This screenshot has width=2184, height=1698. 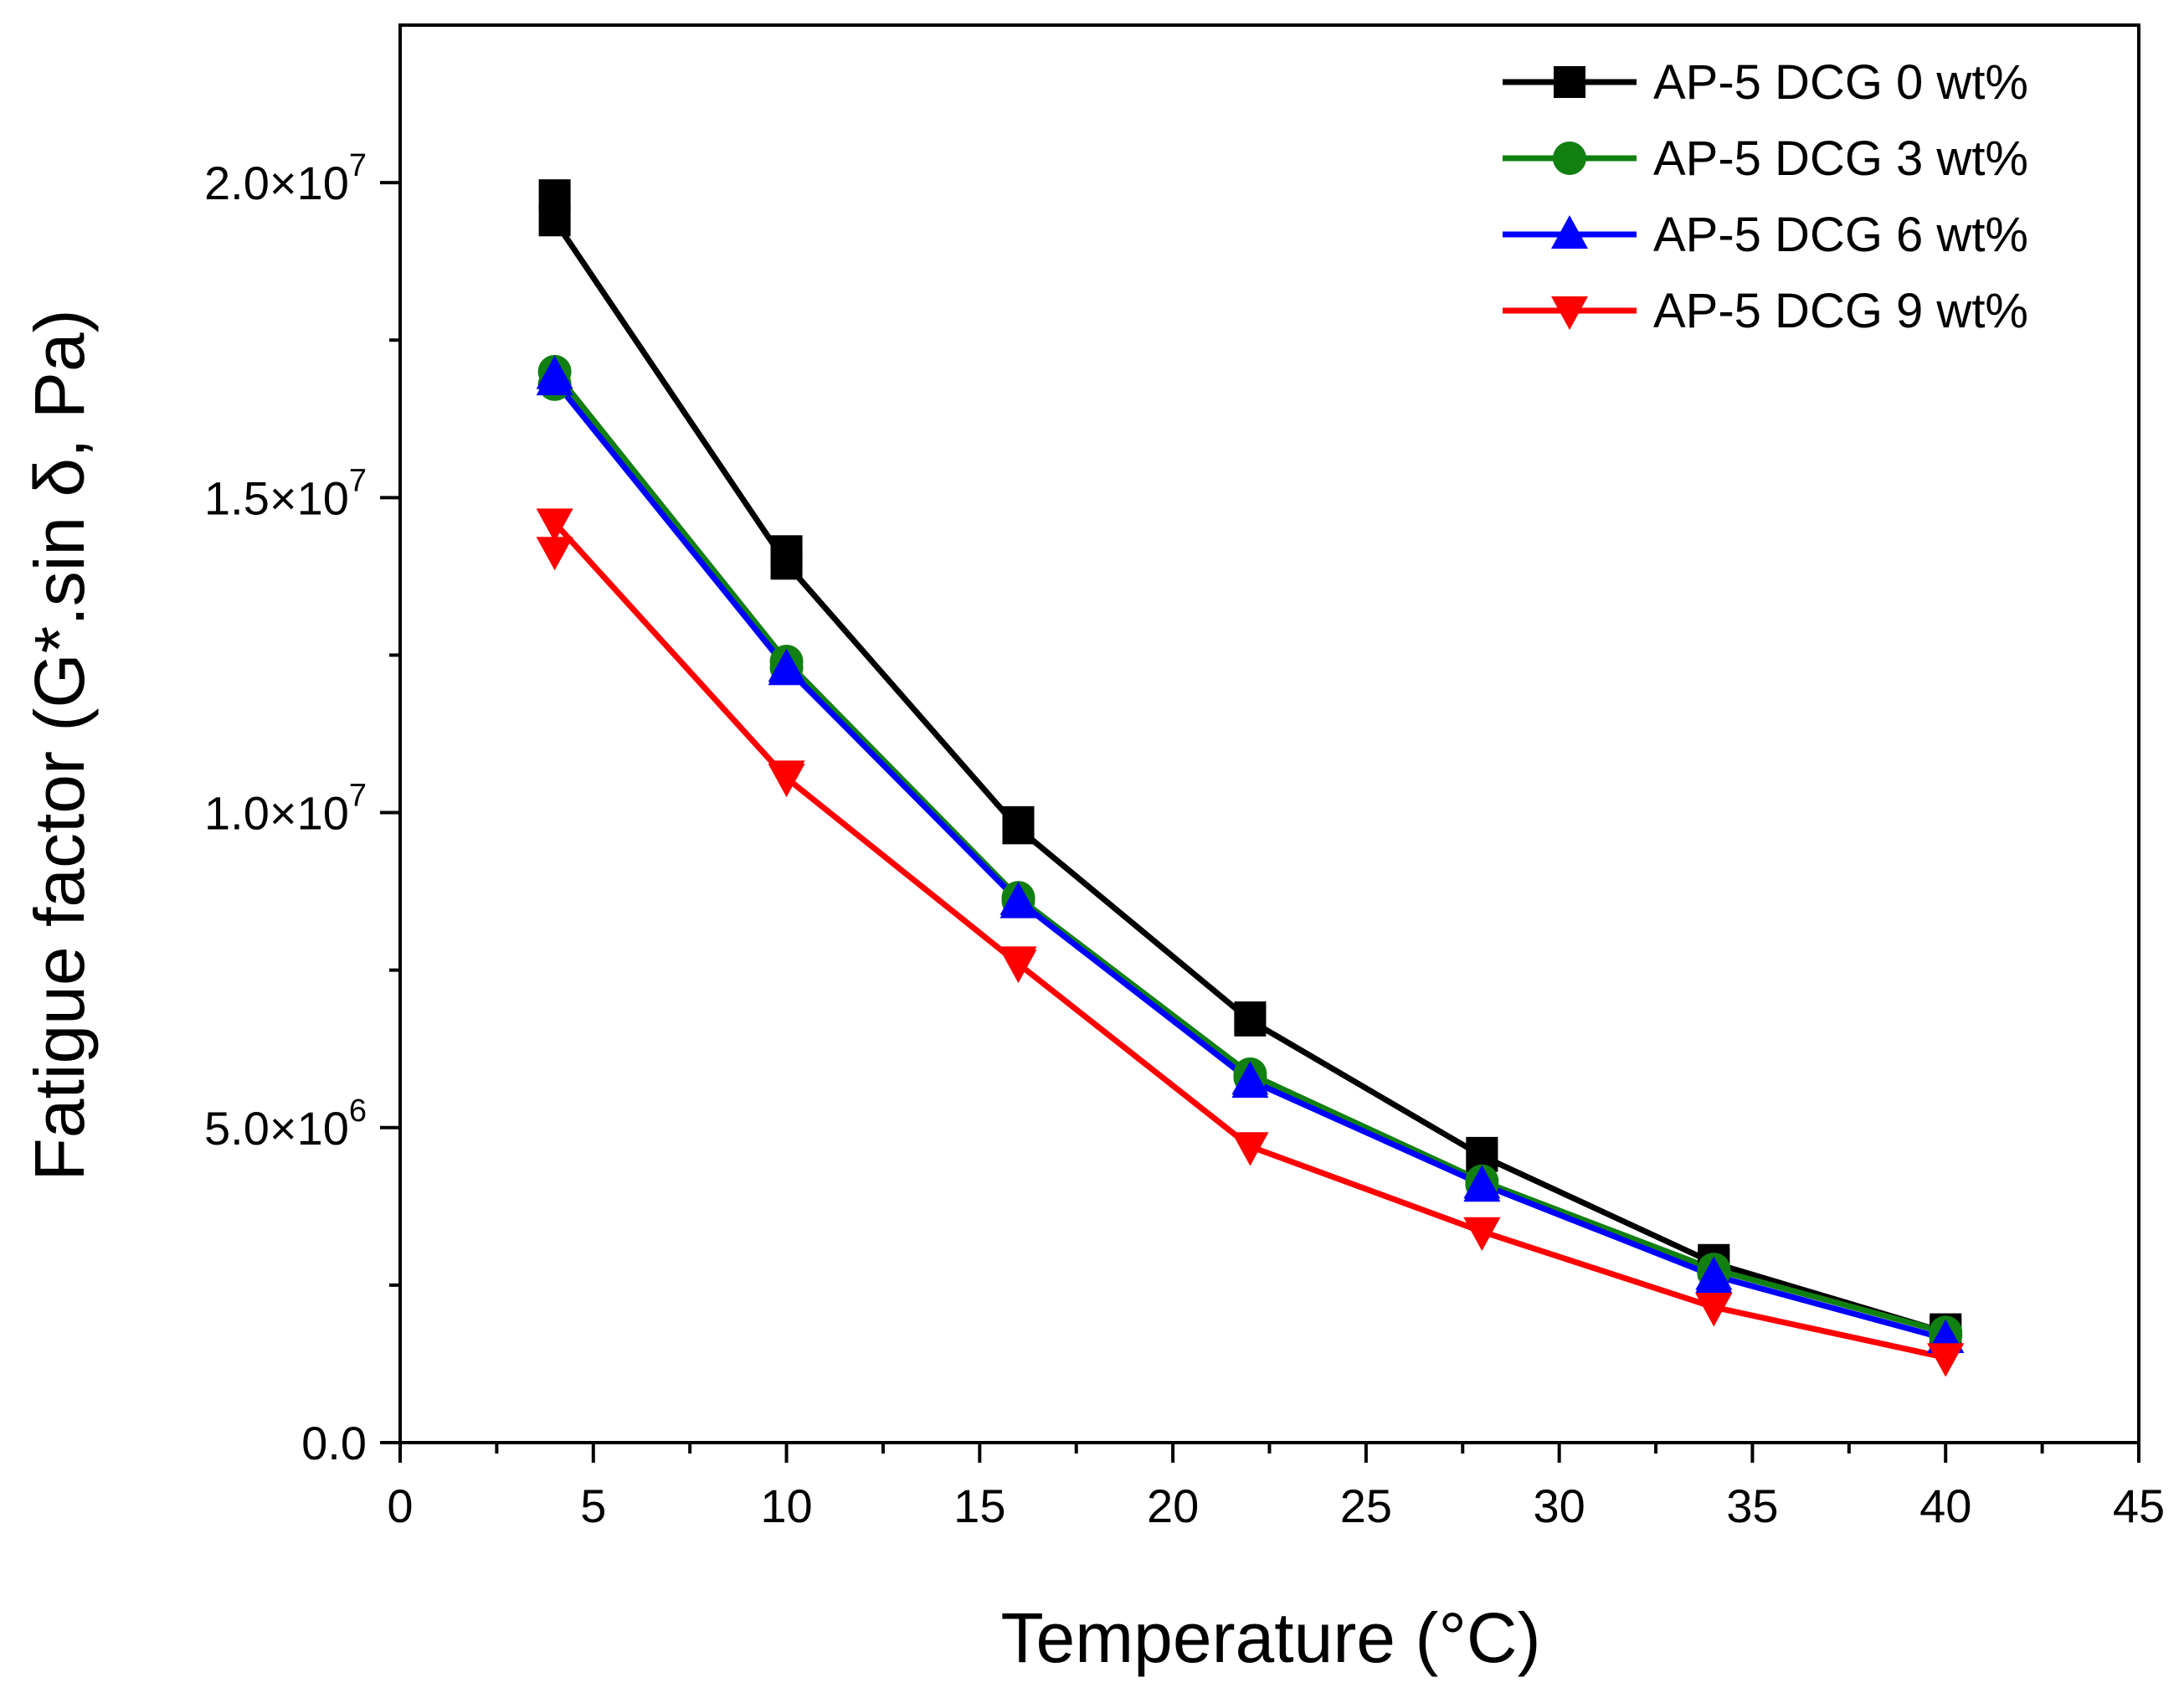 What do you see at coordinates (2139, 1505) in the screenshot?
I see `x-tick-label: 45` at bounding box center [2139, 1505].